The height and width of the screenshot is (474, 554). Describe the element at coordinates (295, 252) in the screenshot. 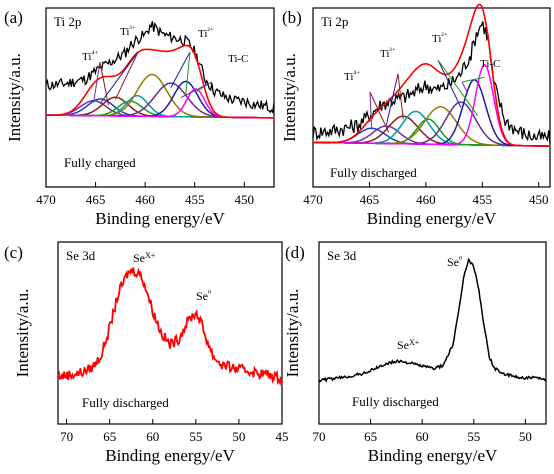

I see `panel-label: (d)` at that location.